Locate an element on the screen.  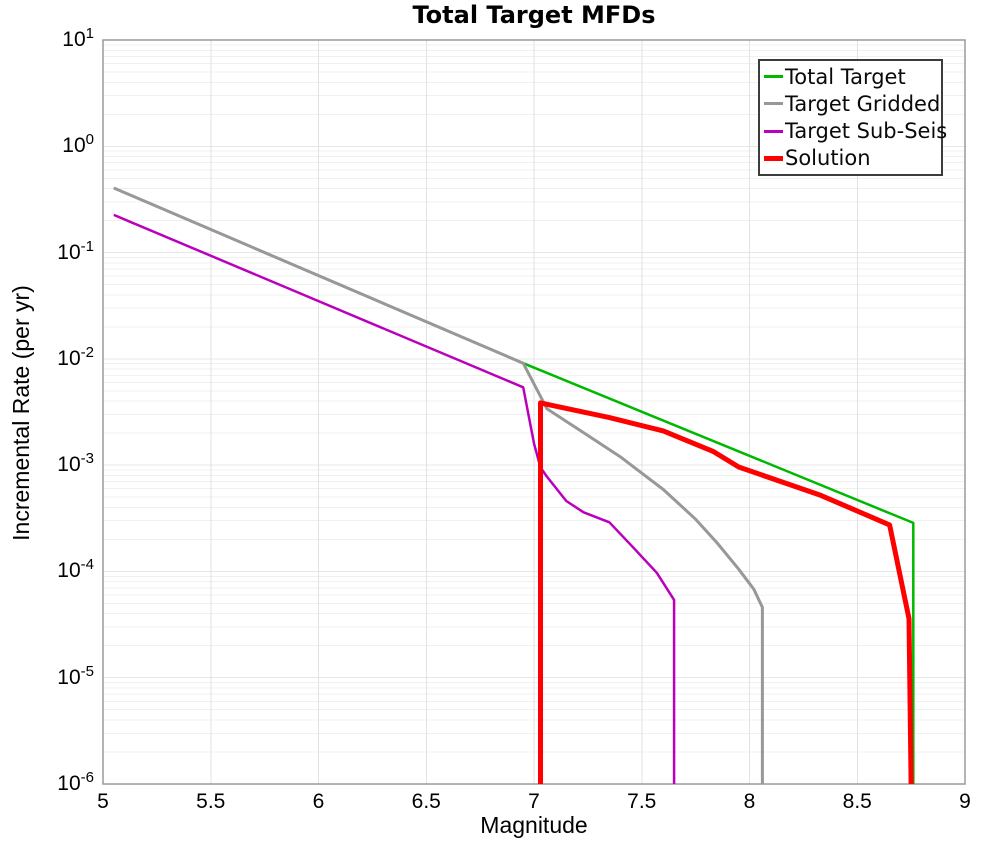
y-tick-label: 10-3 is located at coordinates (58, 465).